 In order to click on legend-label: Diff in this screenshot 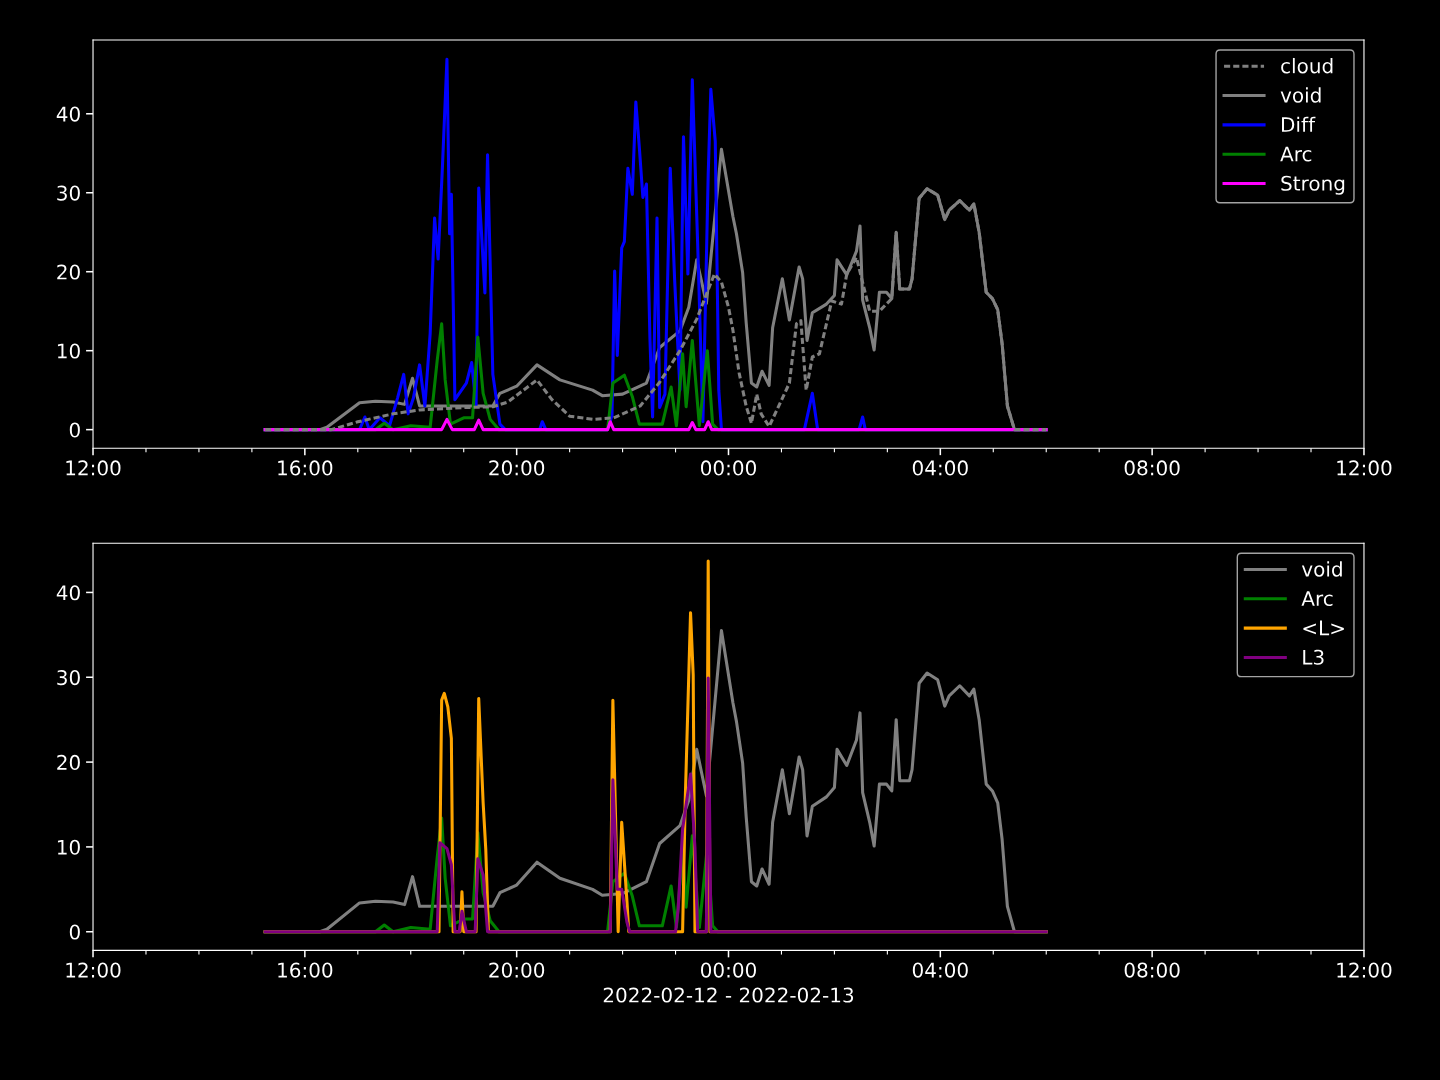, I will do `click(1299, 124)`.